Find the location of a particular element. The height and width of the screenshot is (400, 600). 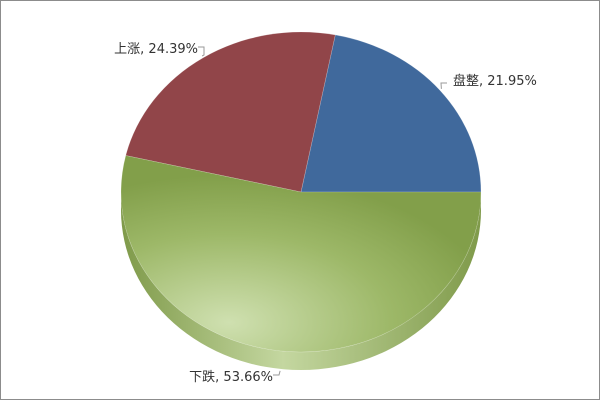

data-label: 上涨, 24.39% is located at coordinates (156, 49).